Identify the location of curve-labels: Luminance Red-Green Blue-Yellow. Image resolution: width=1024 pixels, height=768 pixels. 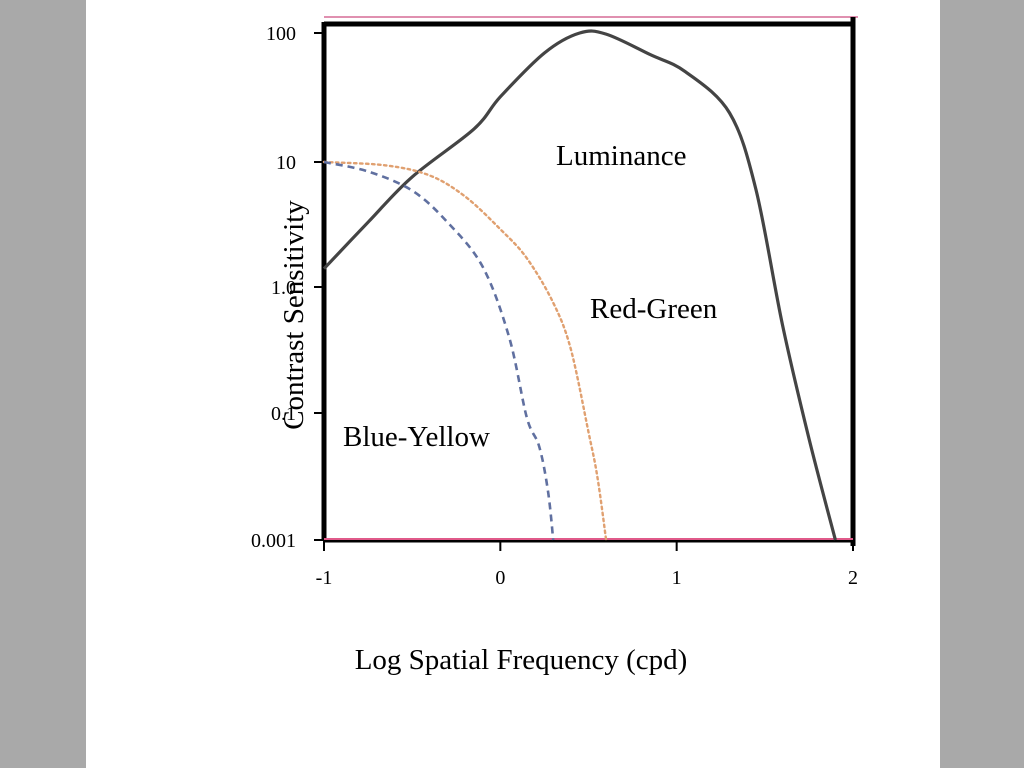
(530, 296).